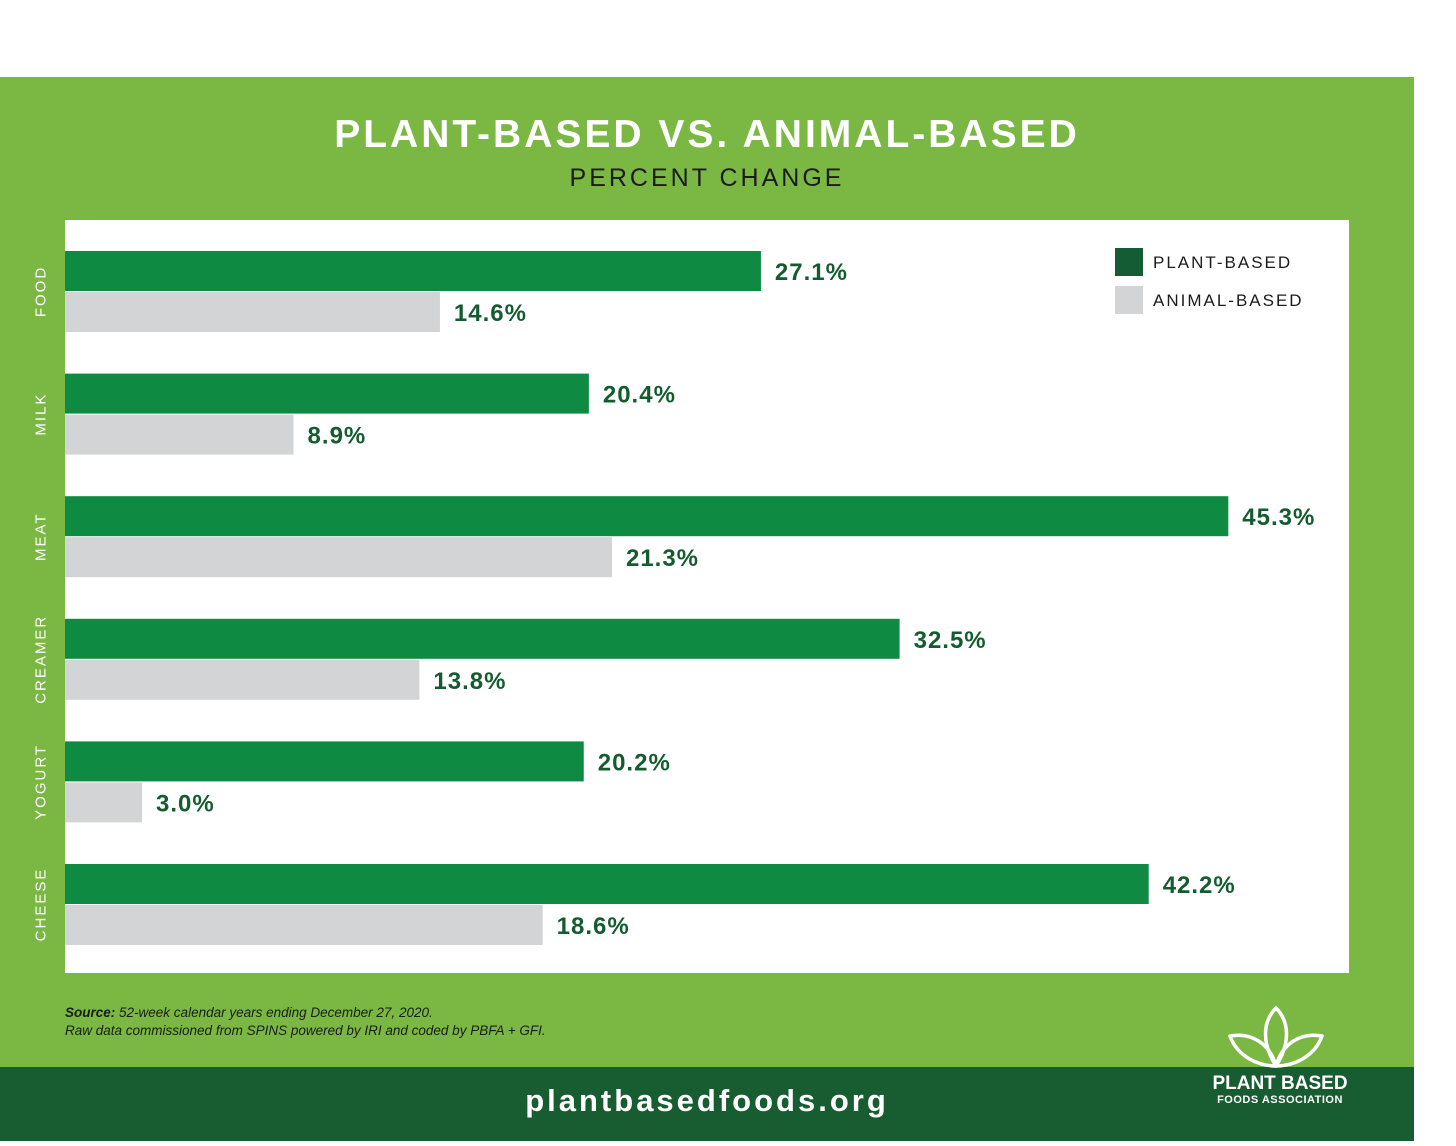 The height and width of the screenshot is (1146, 1456). What do you see at coordinates (1280, 1083) in the screenshot?
I see `logo-name: PLANT BASED` at bounding box center [1280, 1083].